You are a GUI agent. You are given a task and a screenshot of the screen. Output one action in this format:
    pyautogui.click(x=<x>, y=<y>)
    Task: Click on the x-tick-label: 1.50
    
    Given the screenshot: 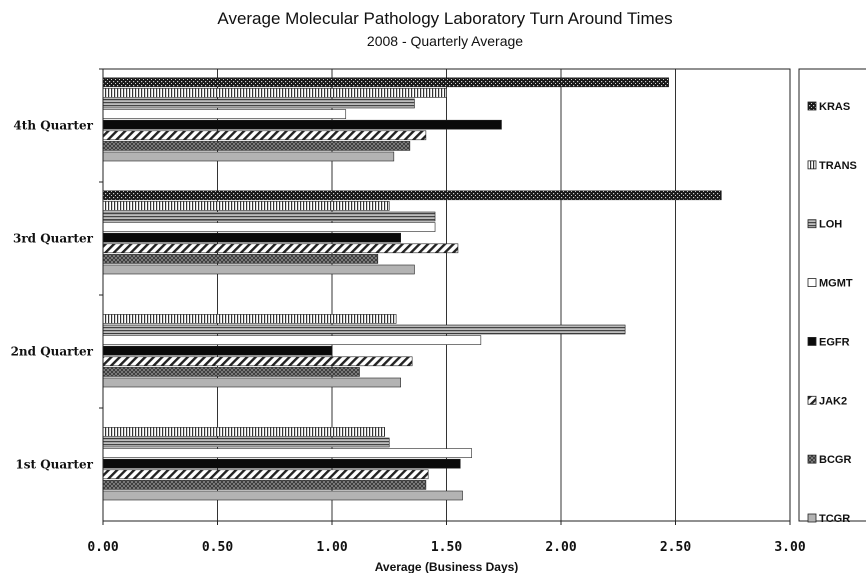 What is the action you would take?
    pyautogui.click(x=446, y=547)
    